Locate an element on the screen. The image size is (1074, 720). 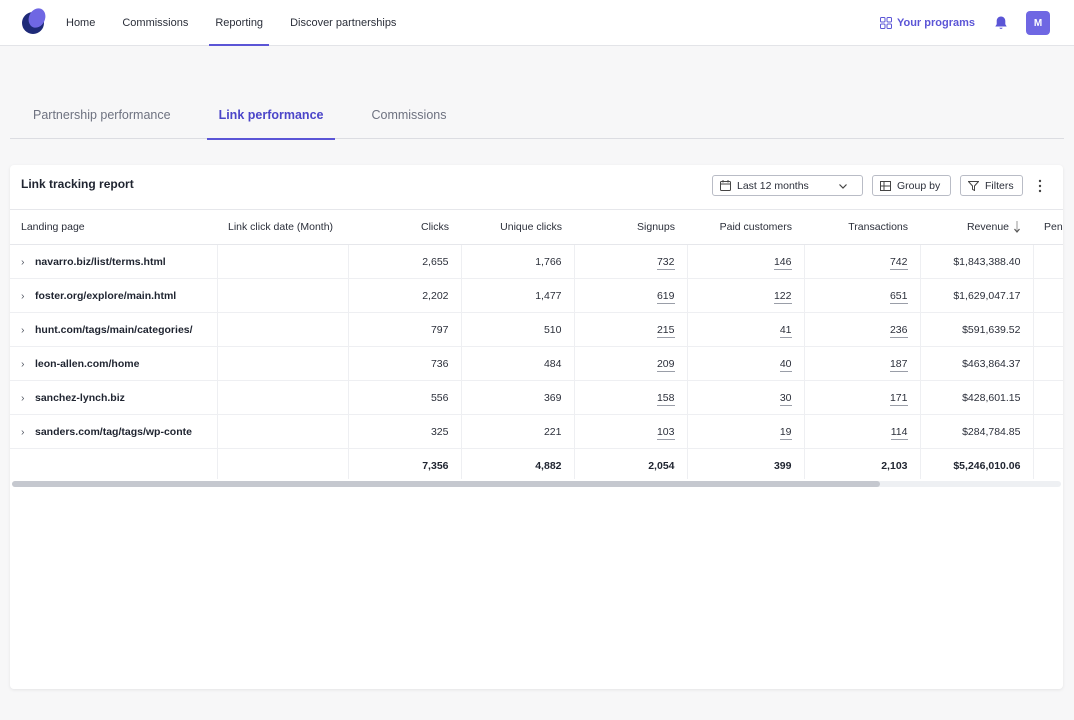
filter-icon is located at coordinates (973, 185).